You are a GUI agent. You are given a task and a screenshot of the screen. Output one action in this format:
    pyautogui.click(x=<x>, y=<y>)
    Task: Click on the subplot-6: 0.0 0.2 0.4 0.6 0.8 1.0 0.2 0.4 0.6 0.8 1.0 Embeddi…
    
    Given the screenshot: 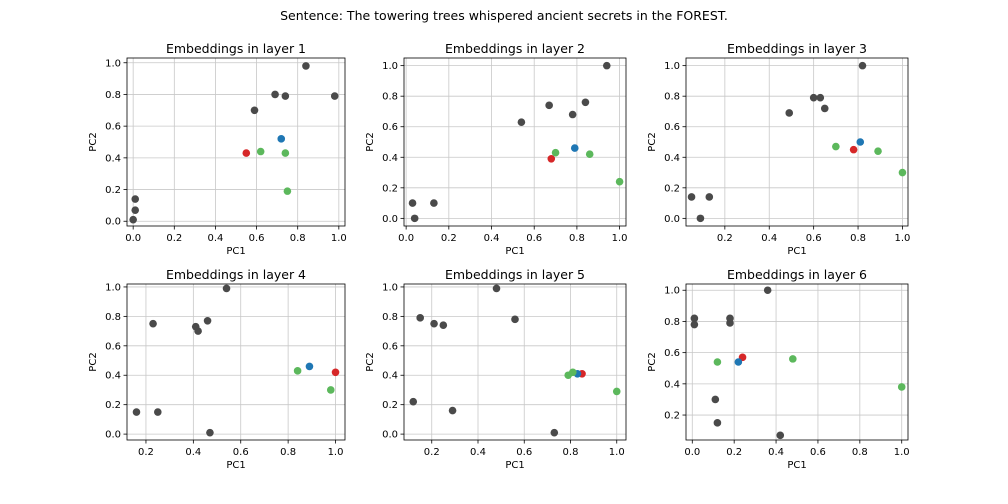 What is the action you would take?
    pyautogui.click(x=778, y=369)
    